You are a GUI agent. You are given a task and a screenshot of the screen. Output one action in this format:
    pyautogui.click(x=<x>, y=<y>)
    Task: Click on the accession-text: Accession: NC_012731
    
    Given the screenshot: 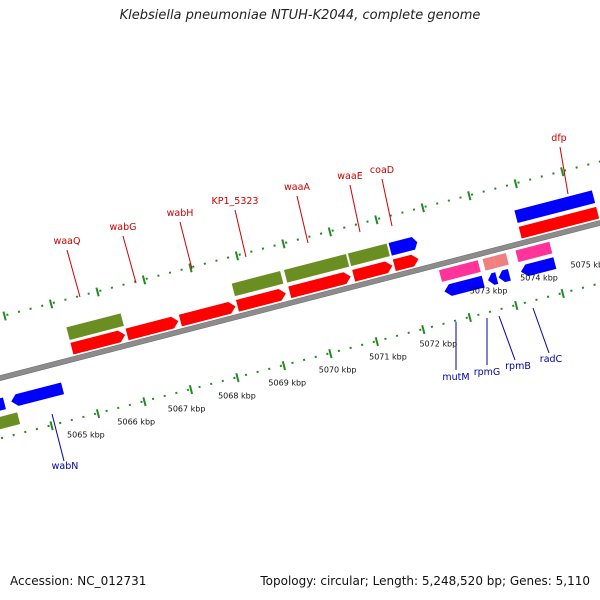 What is the action you would take?
    pyautogui.click(x=78, y=581)
    